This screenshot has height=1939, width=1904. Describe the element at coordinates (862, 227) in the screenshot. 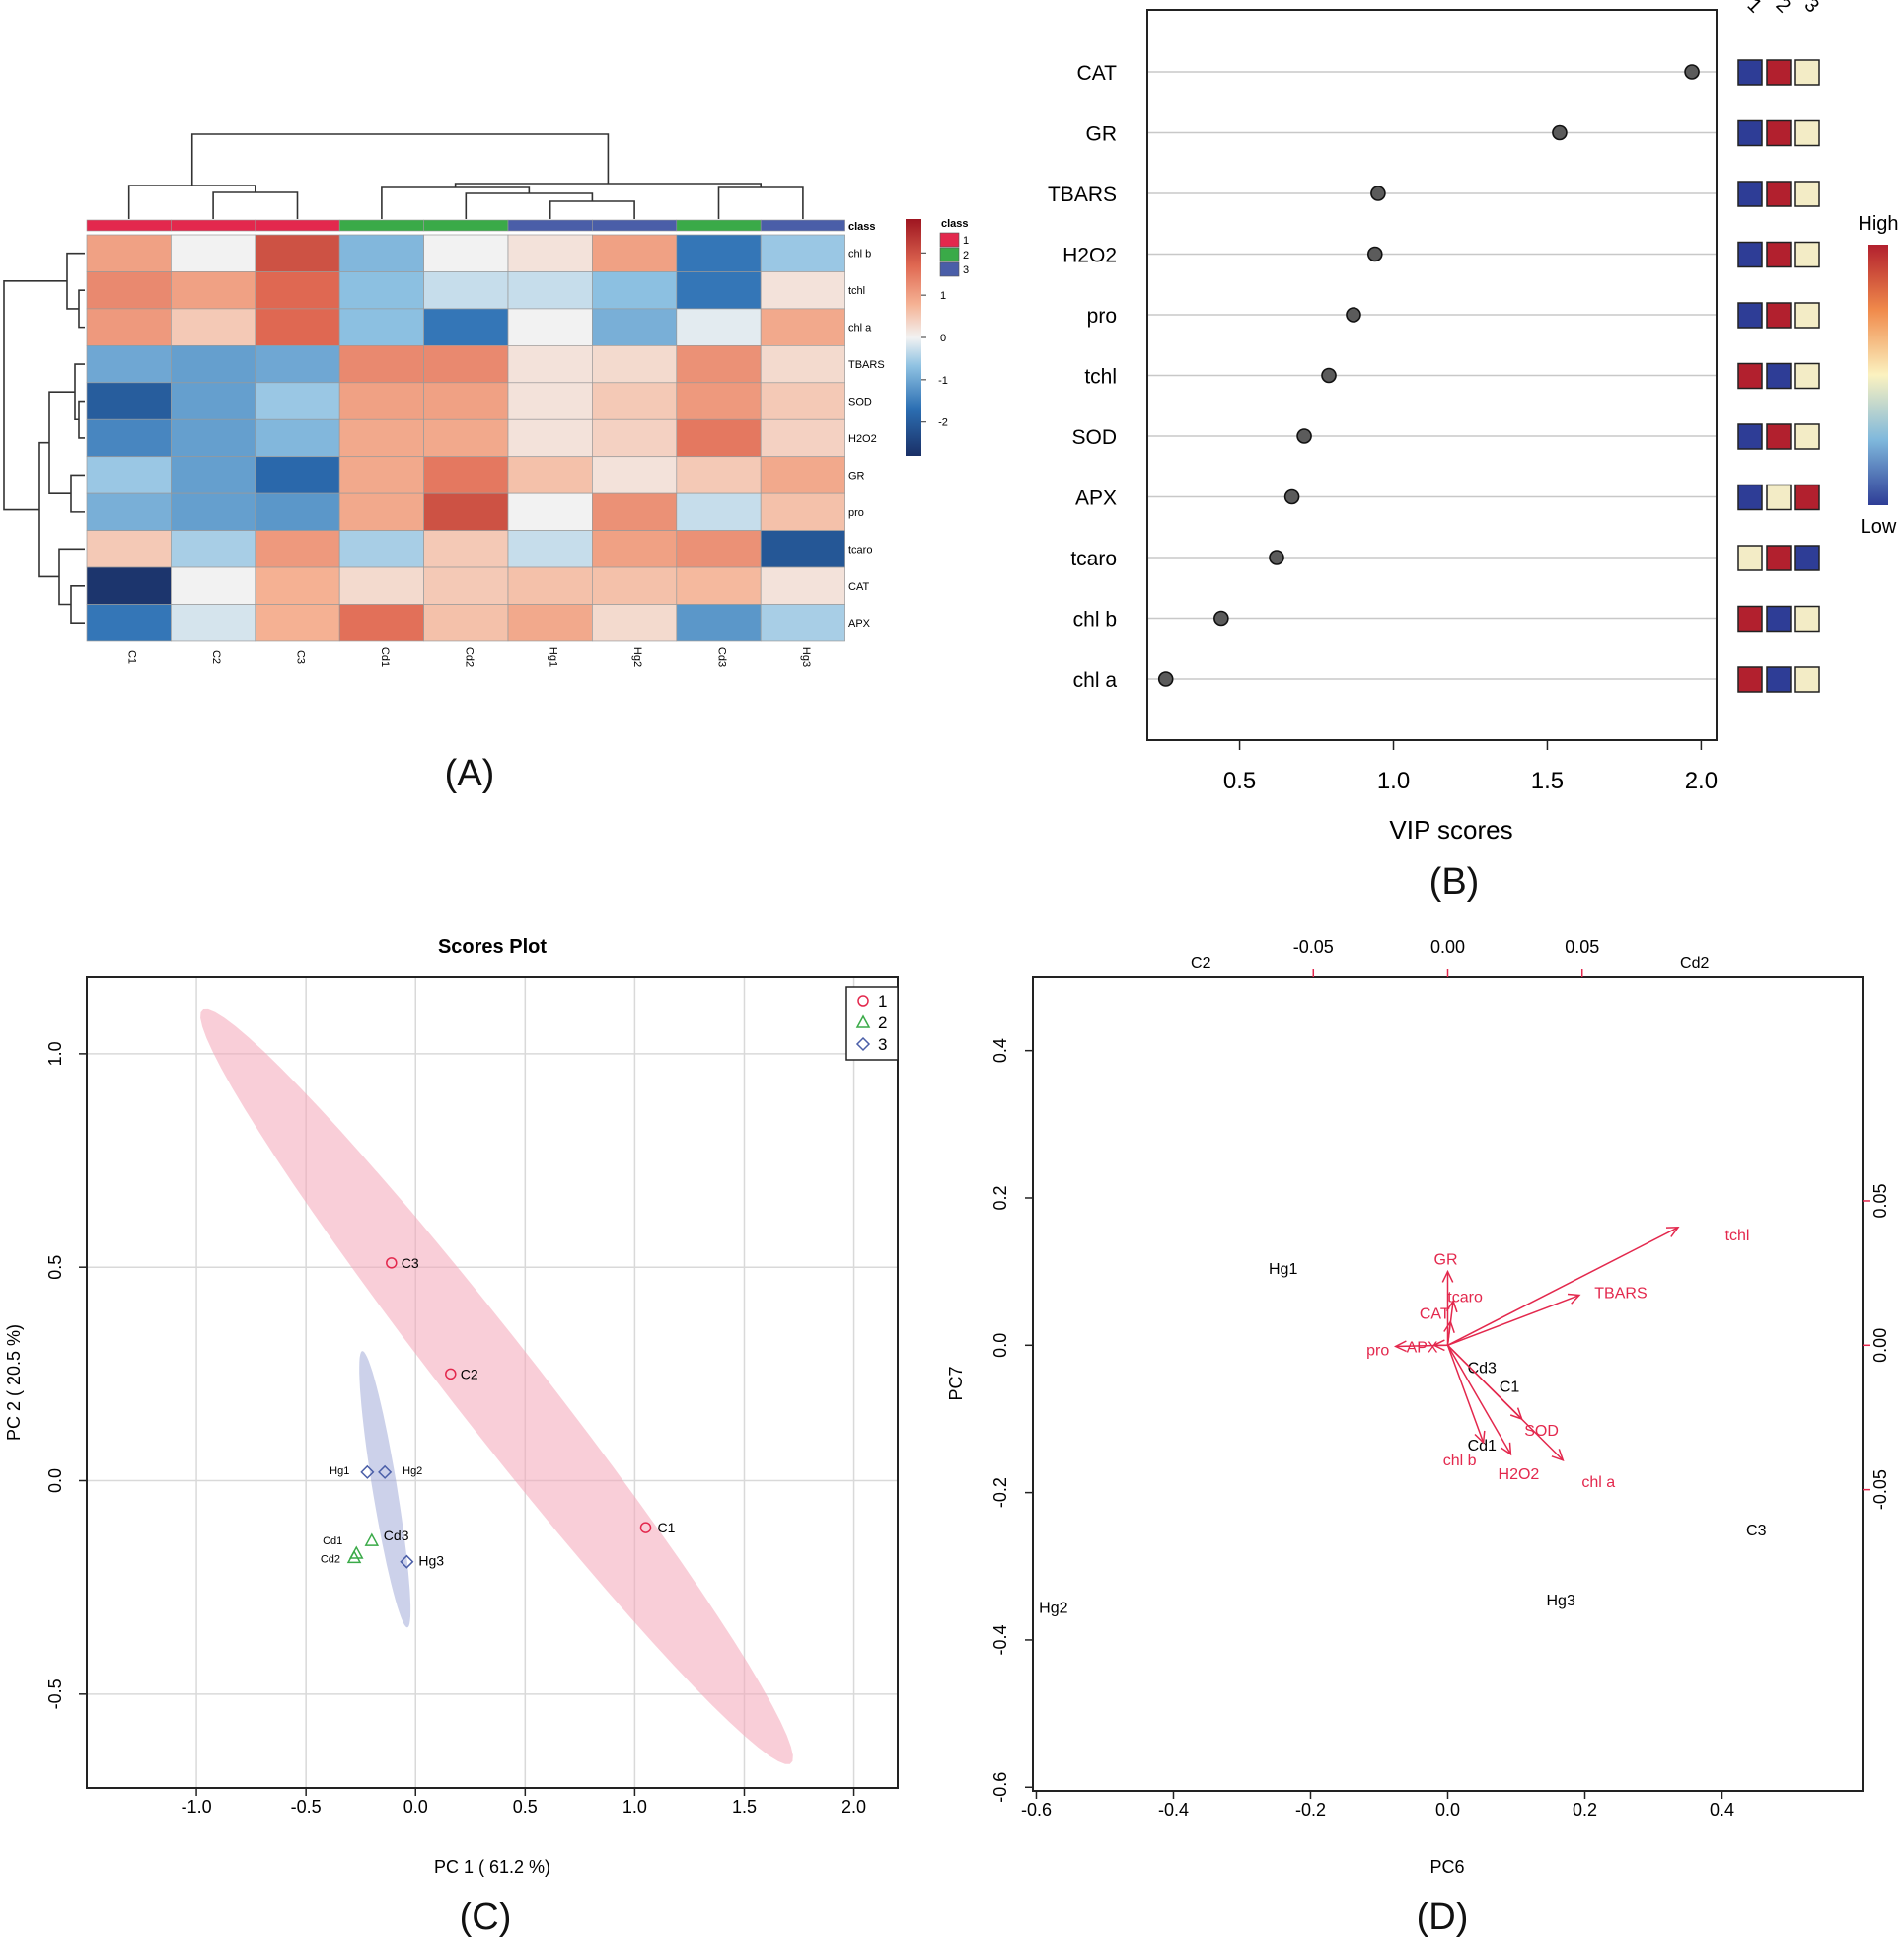

I see `class-row-label: class` at that location.